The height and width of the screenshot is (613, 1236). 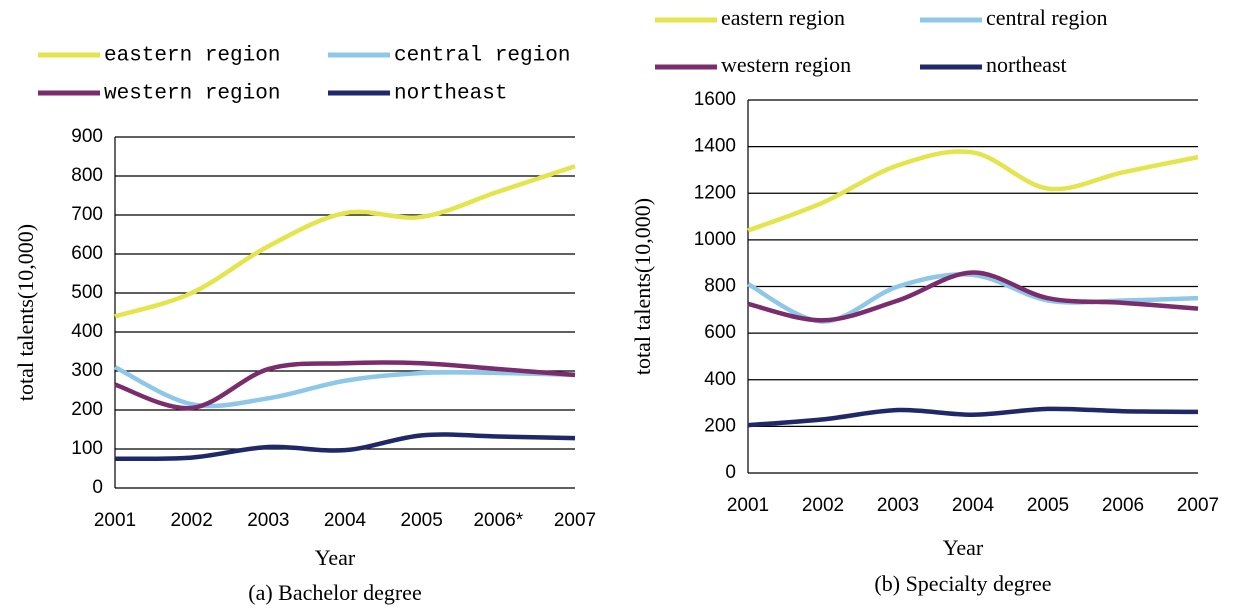 I want to click on y-tick-label: 1200, so click(x=715, y=192).